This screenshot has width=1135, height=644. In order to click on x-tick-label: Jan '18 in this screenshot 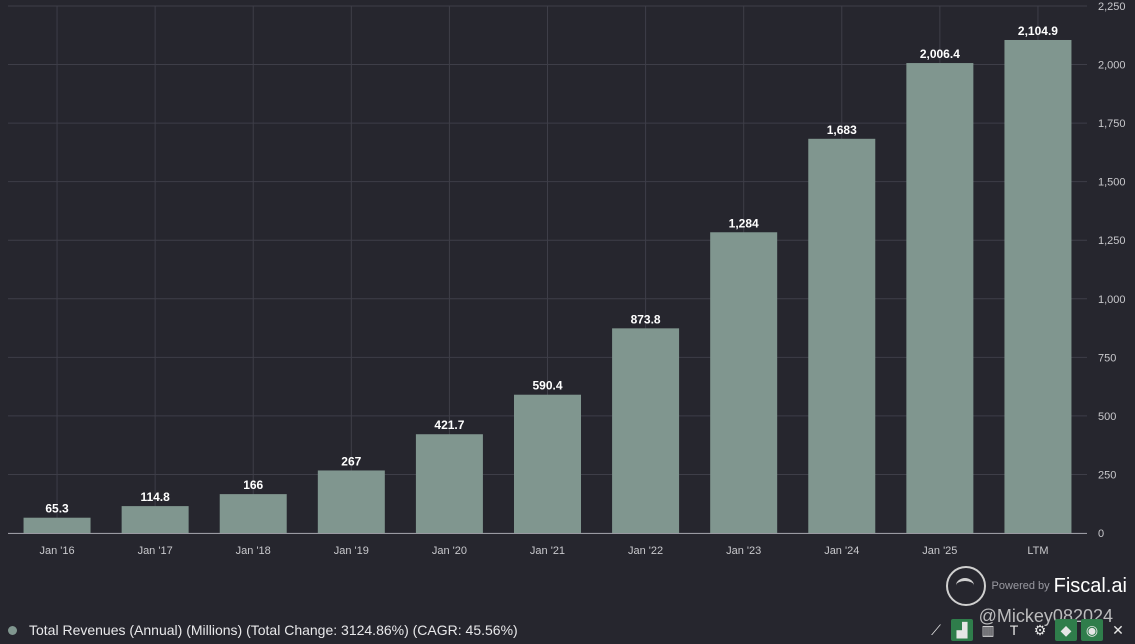, I will do `click(253, 551)`.